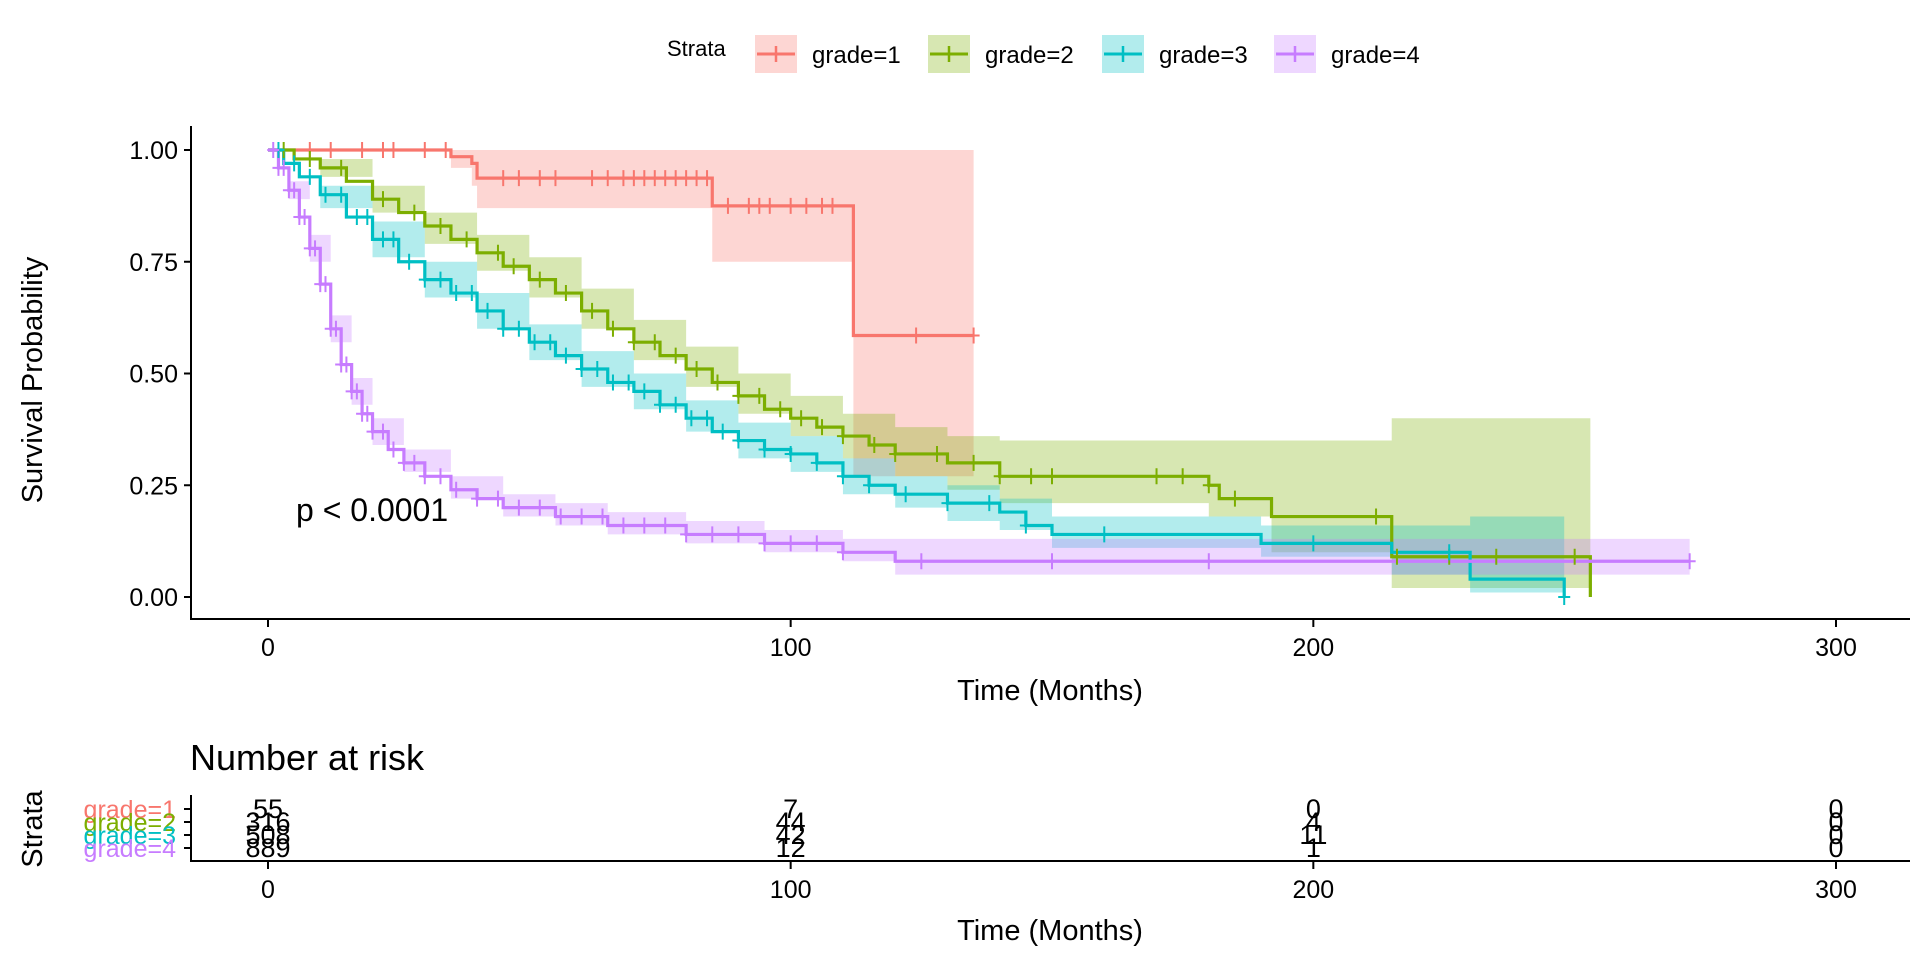 This screenshot has height=960, width=1920. What do you see at coordinates (1313, 848) in the screenshot?
I see `risk-count: 1` at bounding box center [1313, 848].